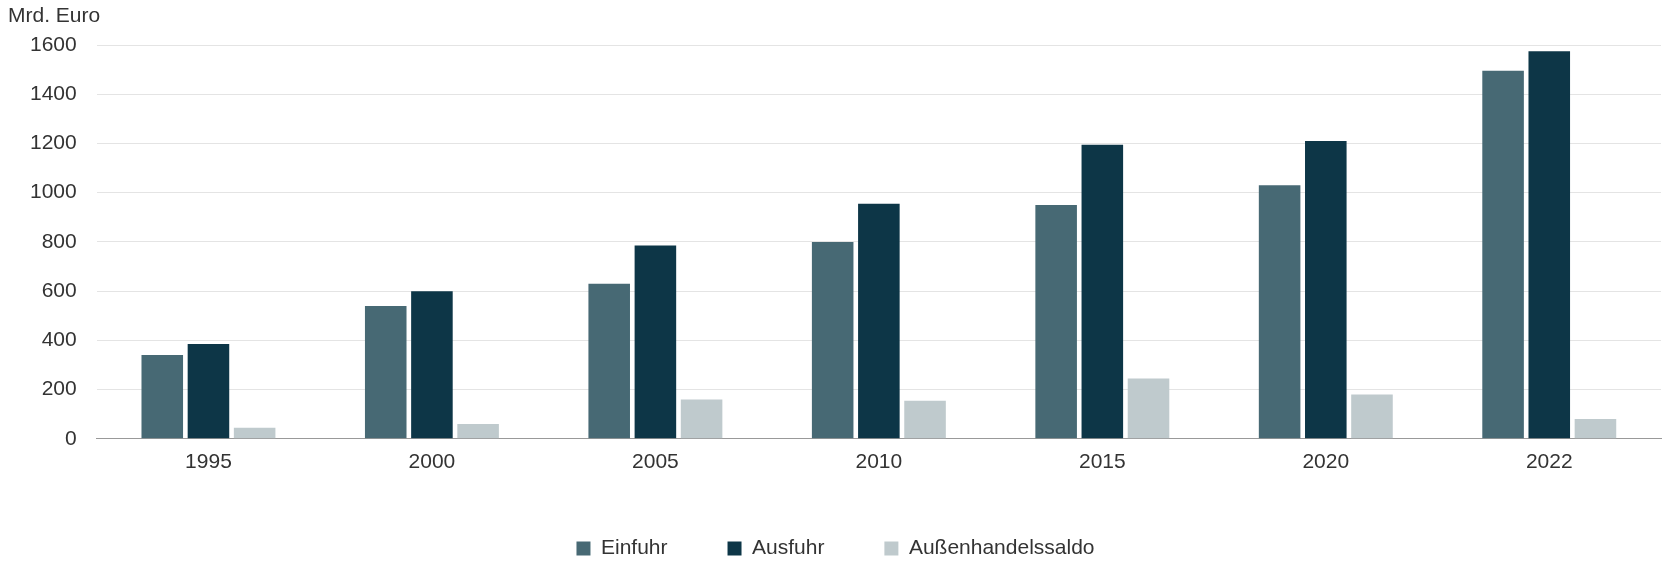 This screenshot has height=579, width=1671. I want to click on y-tick-label: 600, so click(59, 289).